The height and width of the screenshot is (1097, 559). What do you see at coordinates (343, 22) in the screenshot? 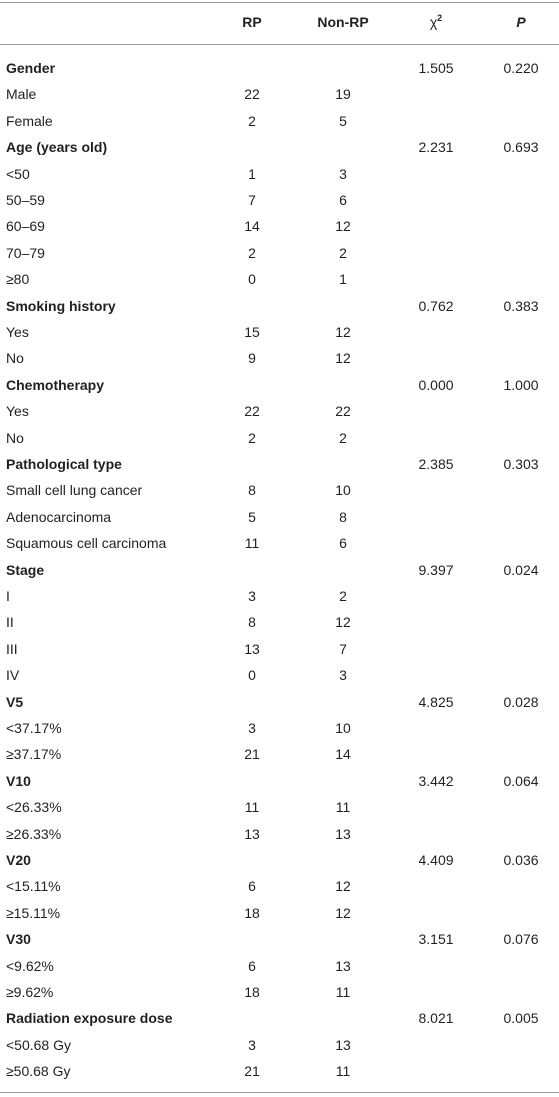
I see `header-non-rp: Non-RP` at bounding box center [343, 22].